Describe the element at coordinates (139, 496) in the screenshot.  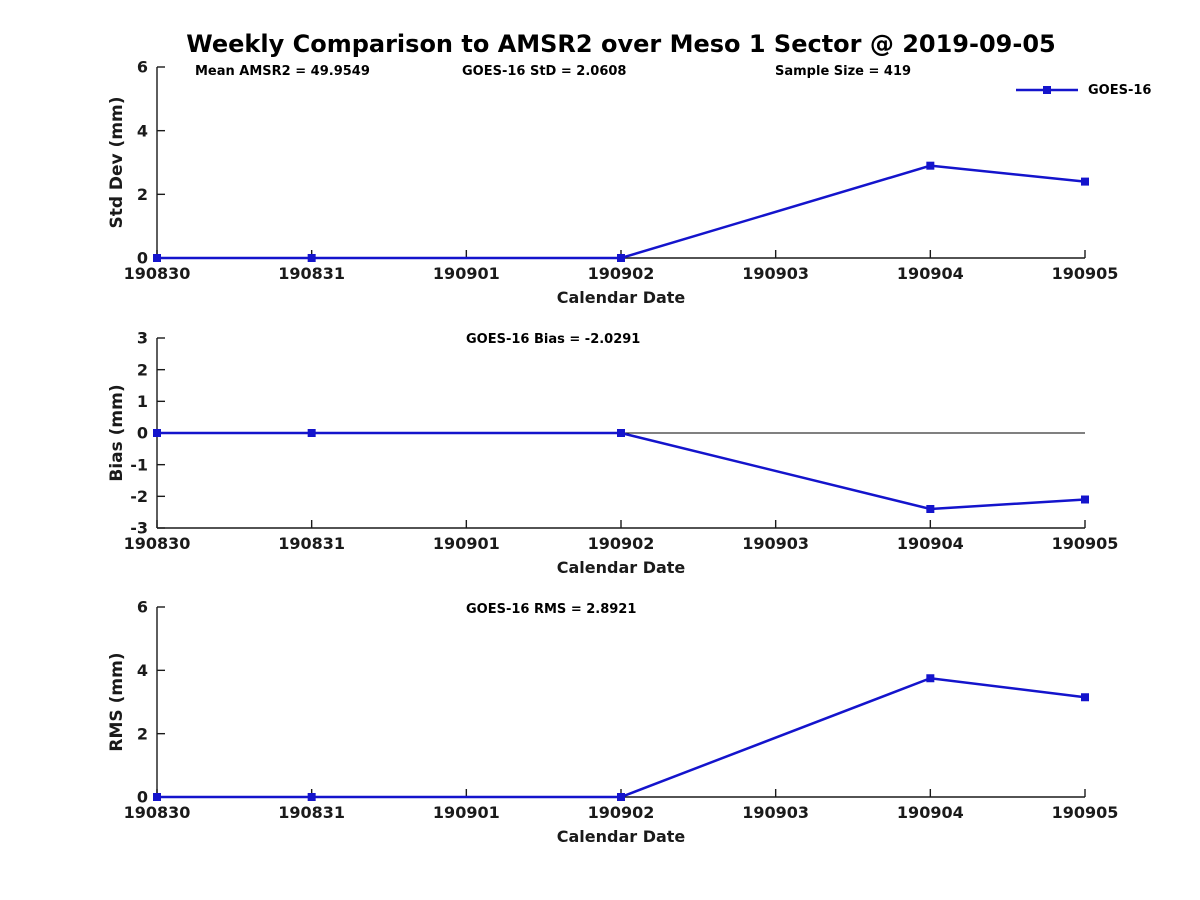
I see `y-tick-label: -2` at that location.